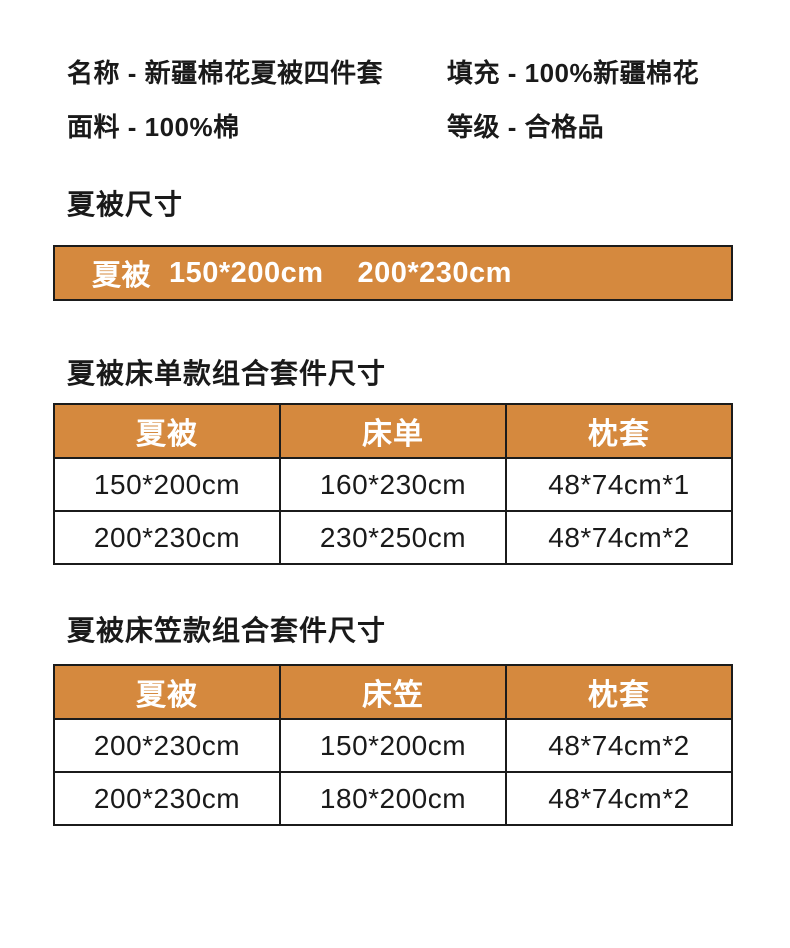 The image size is (790, 948). I want to click on quilt-size-value-1: 150*200cm, so click(246, 272).